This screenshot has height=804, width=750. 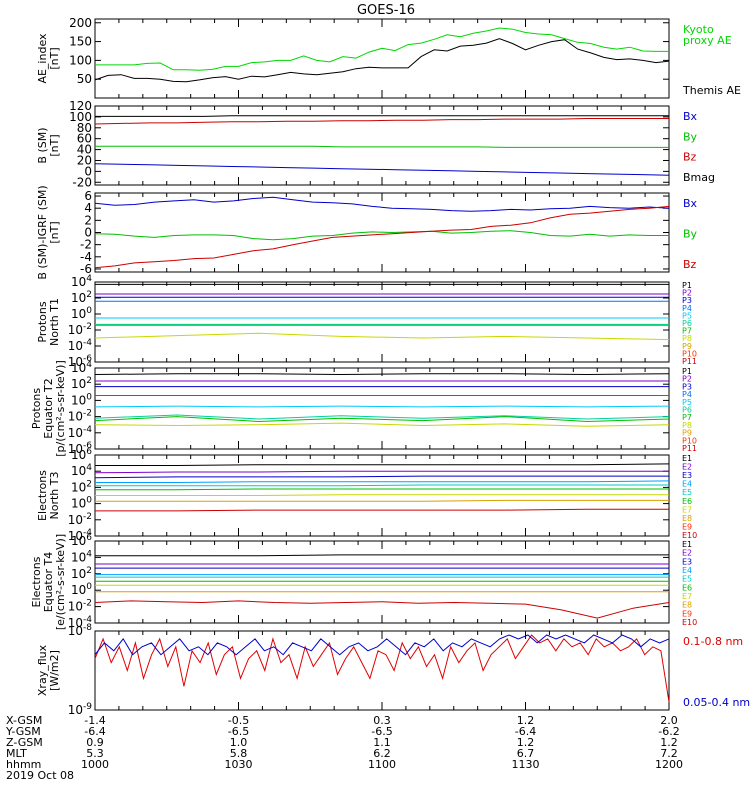 I want to click on y-axis-label: [p/(cm²-s-sr-keV)], so click(x=60, y=408).